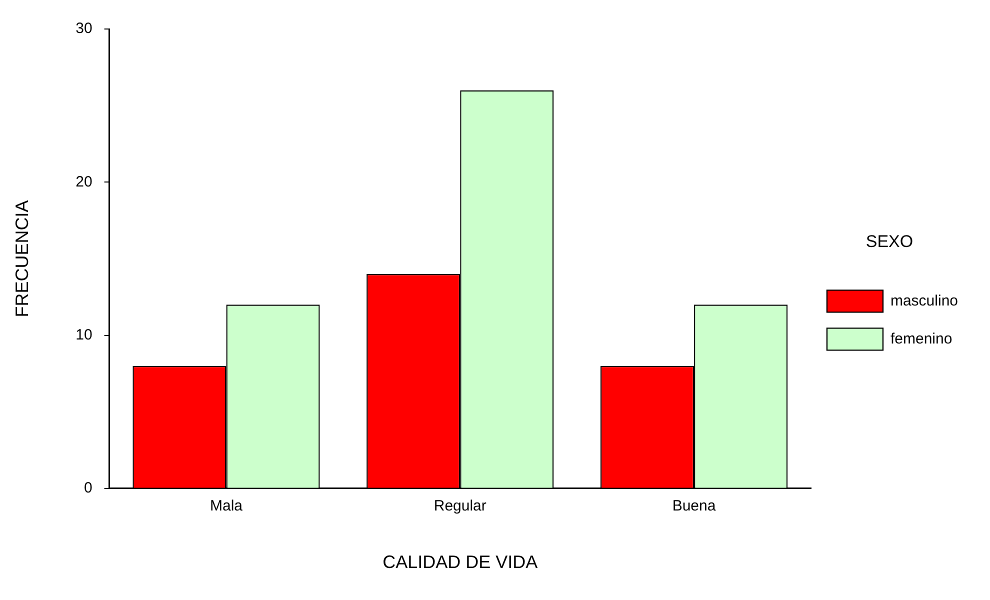  What do you see at coordinates (460, 562) in the screenshot?
I see `x-axis-title: CALIDAD DE VIDA` at bounding box center [460, 562].